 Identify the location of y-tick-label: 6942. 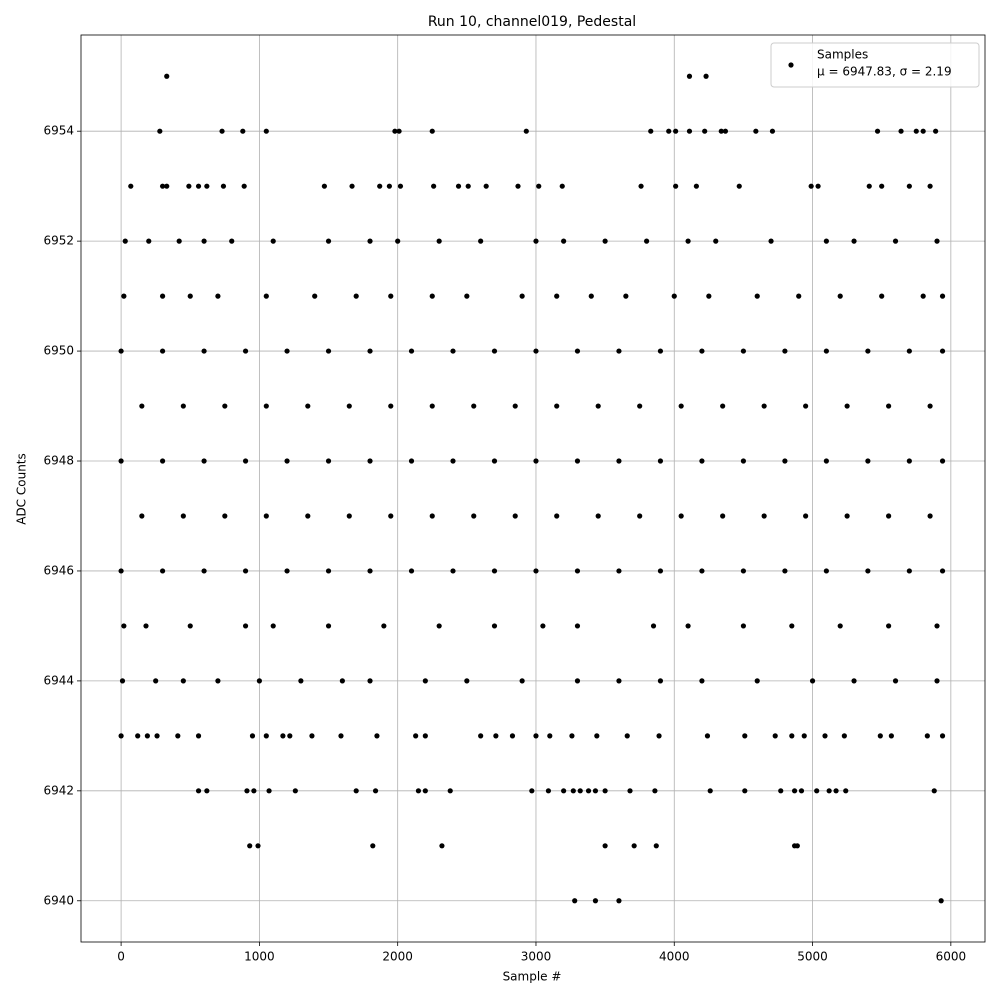
(58, 790).